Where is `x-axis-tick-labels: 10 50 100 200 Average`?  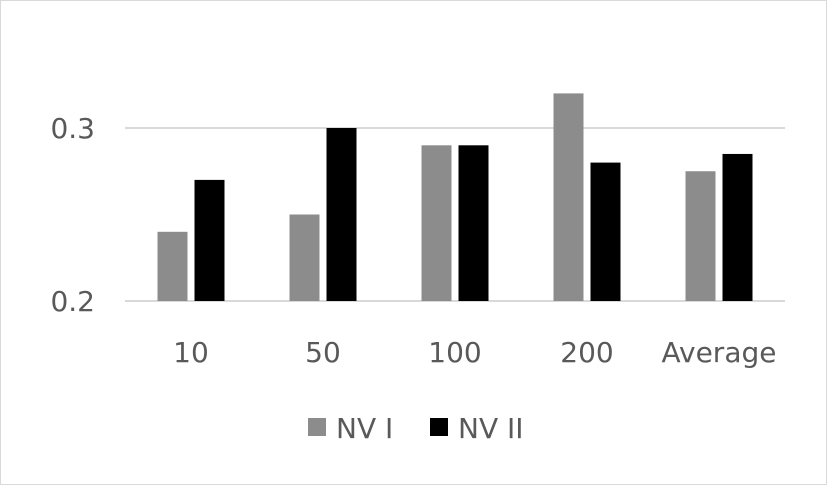 x-axis-tick-labels: 10 50 100 200 Average is located at coordinates (474, 352).